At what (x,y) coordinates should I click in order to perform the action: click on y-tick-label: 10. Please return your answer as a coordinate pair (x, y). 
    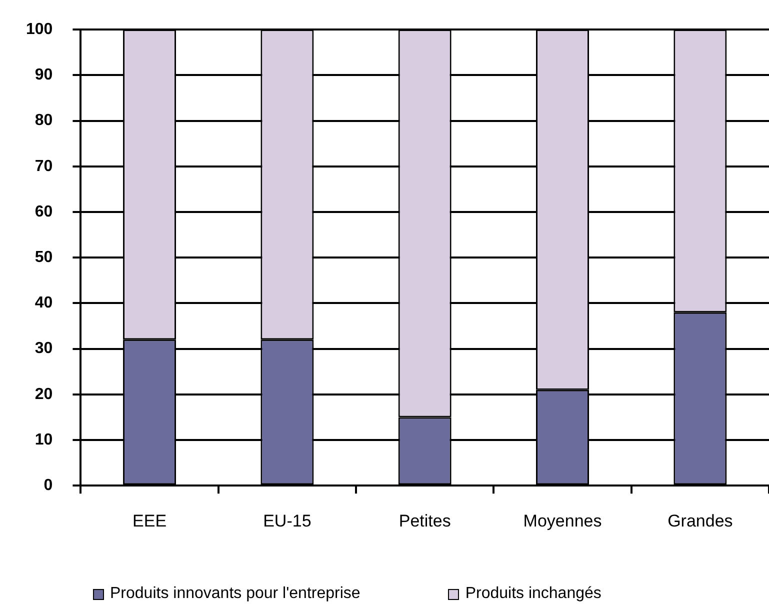
    Looking at the image, I should click on (43, 439).